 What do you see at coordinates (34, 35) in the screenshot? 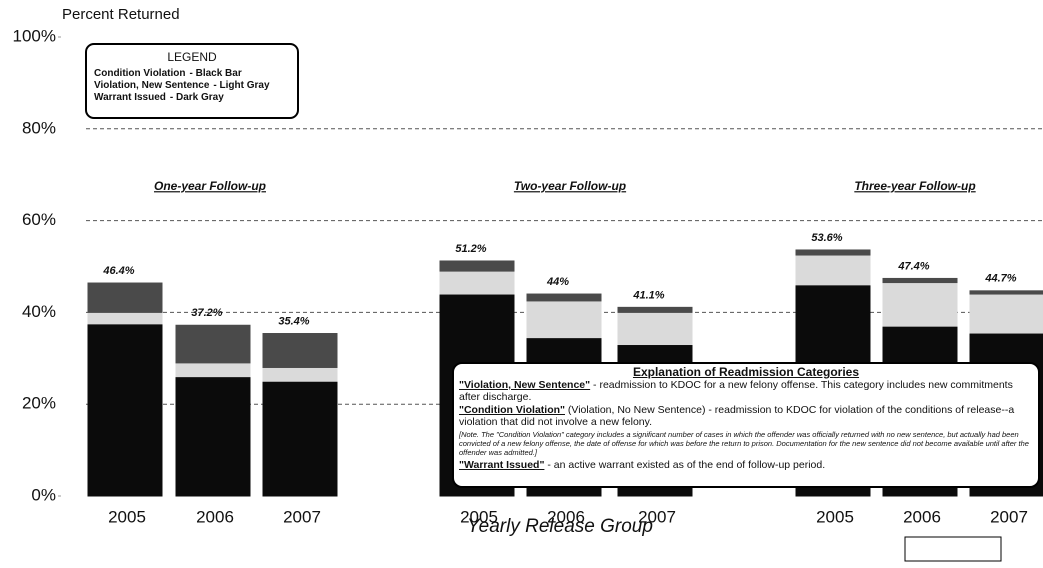
I see `y-tick-label: 100%` at bounding box center [34, 35].